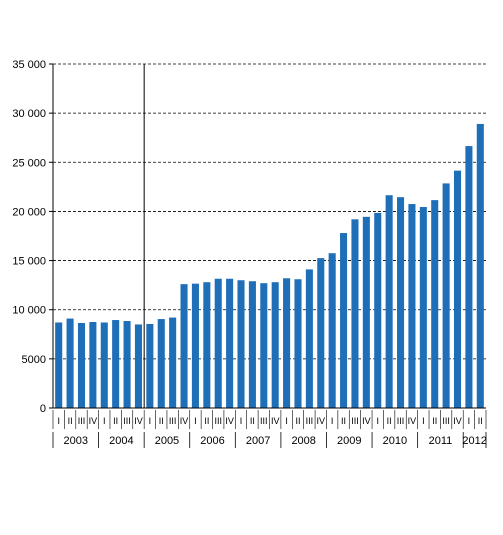 The width and height of the screenshot is (503, 535). Describe the element at coordinates (43, 409) in the screenshot. I see `y-tick-label: 0` at that location.